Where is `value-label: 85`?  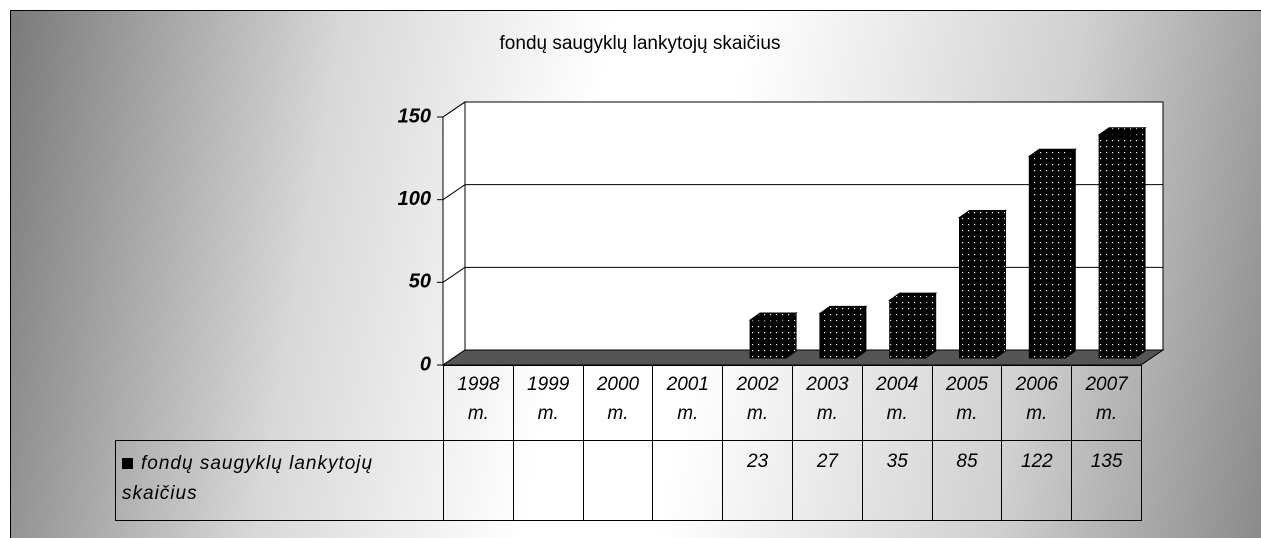 value-label: 85 is located at coordinates (967, 461).